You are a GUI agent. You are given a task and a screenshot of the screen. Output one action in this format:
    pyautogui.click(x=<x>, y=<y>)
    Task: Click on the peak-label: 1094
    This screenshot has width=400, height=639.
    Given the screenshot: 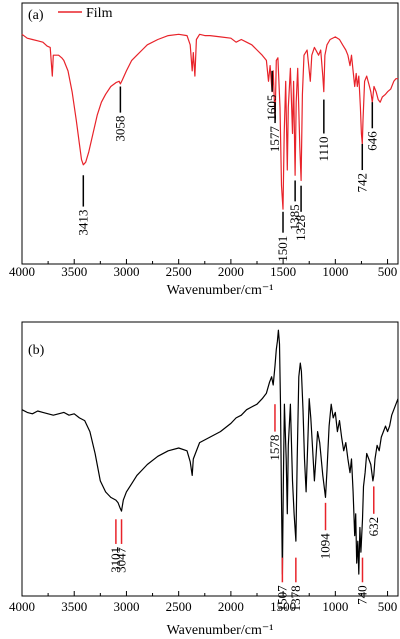 What is the action you would take?
    pyautogui.click(x=325, y=546)
    